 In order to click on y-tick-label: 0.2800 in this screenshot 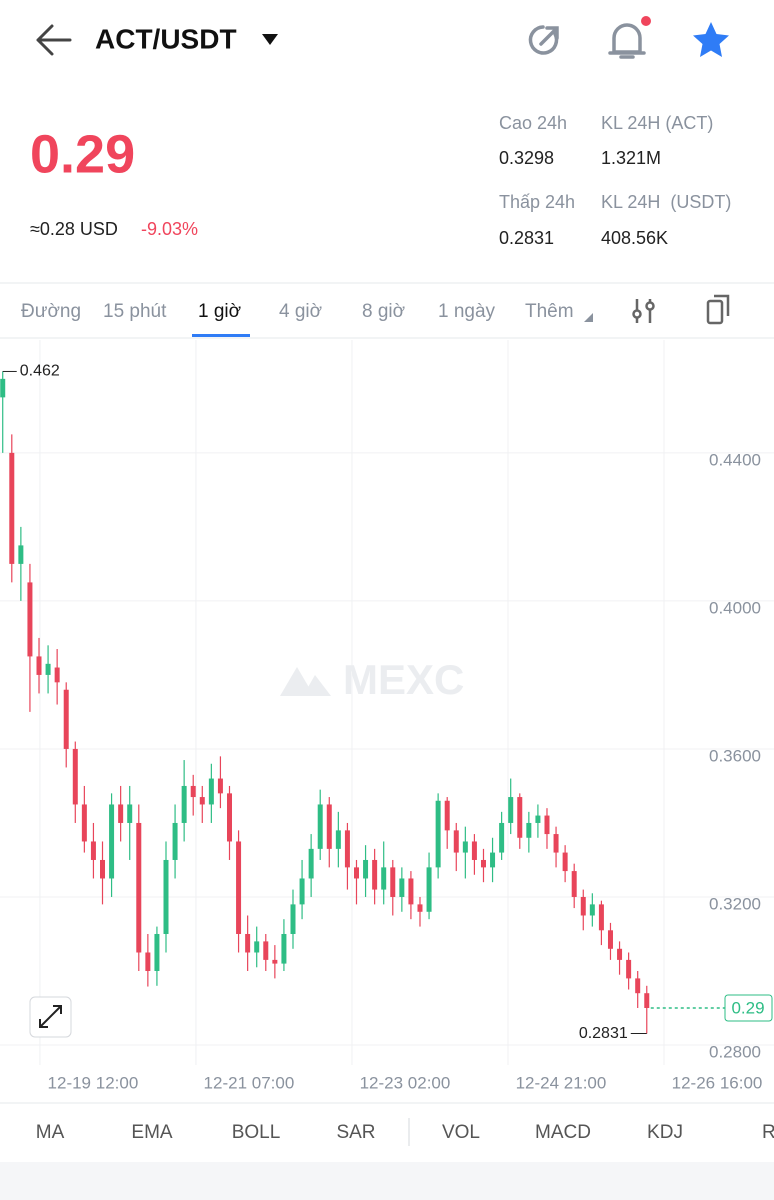, I will do `click(735, 1051)`.